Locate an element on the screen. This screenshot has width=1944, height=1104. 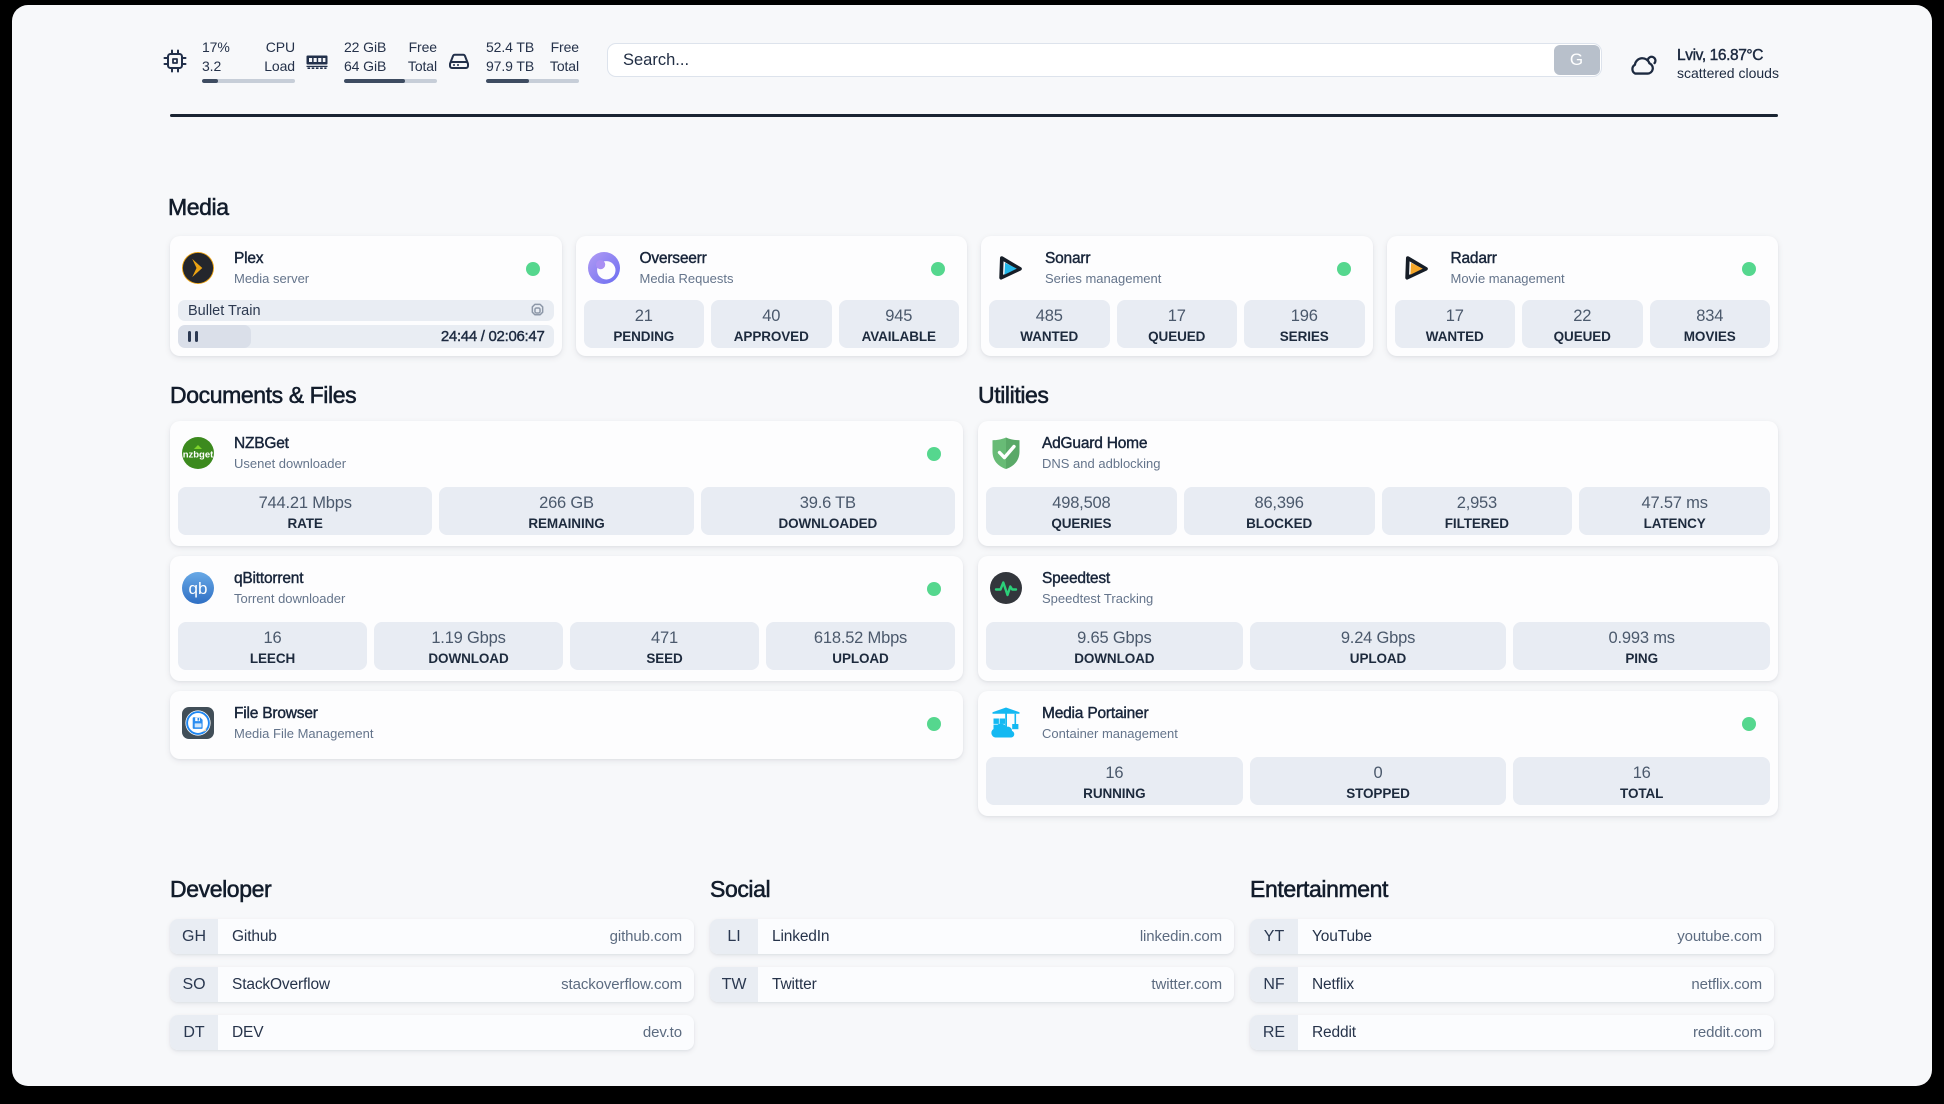
qbittorrent-header: qb qBittorrent Torrent downloader is located at coordinates (263, 588).